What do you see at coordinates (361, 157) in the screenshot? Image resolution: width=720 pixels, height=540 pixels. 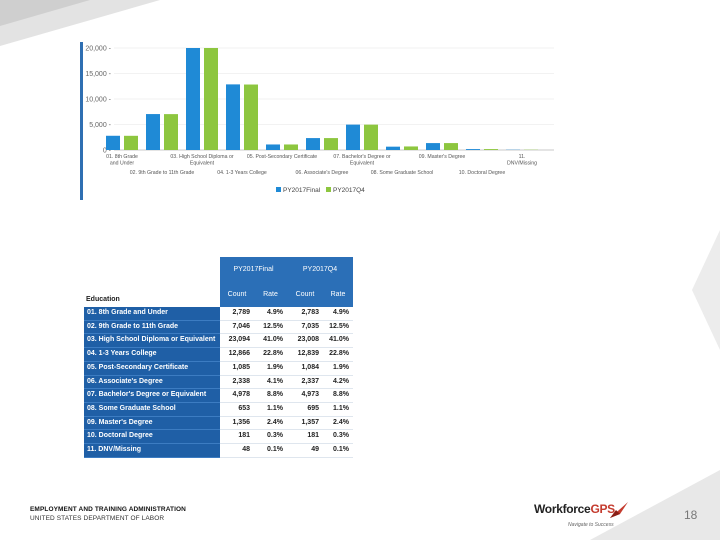 I see `x-category-label: 07. Bachelor's Degree or` at bounding box center [361, 157].